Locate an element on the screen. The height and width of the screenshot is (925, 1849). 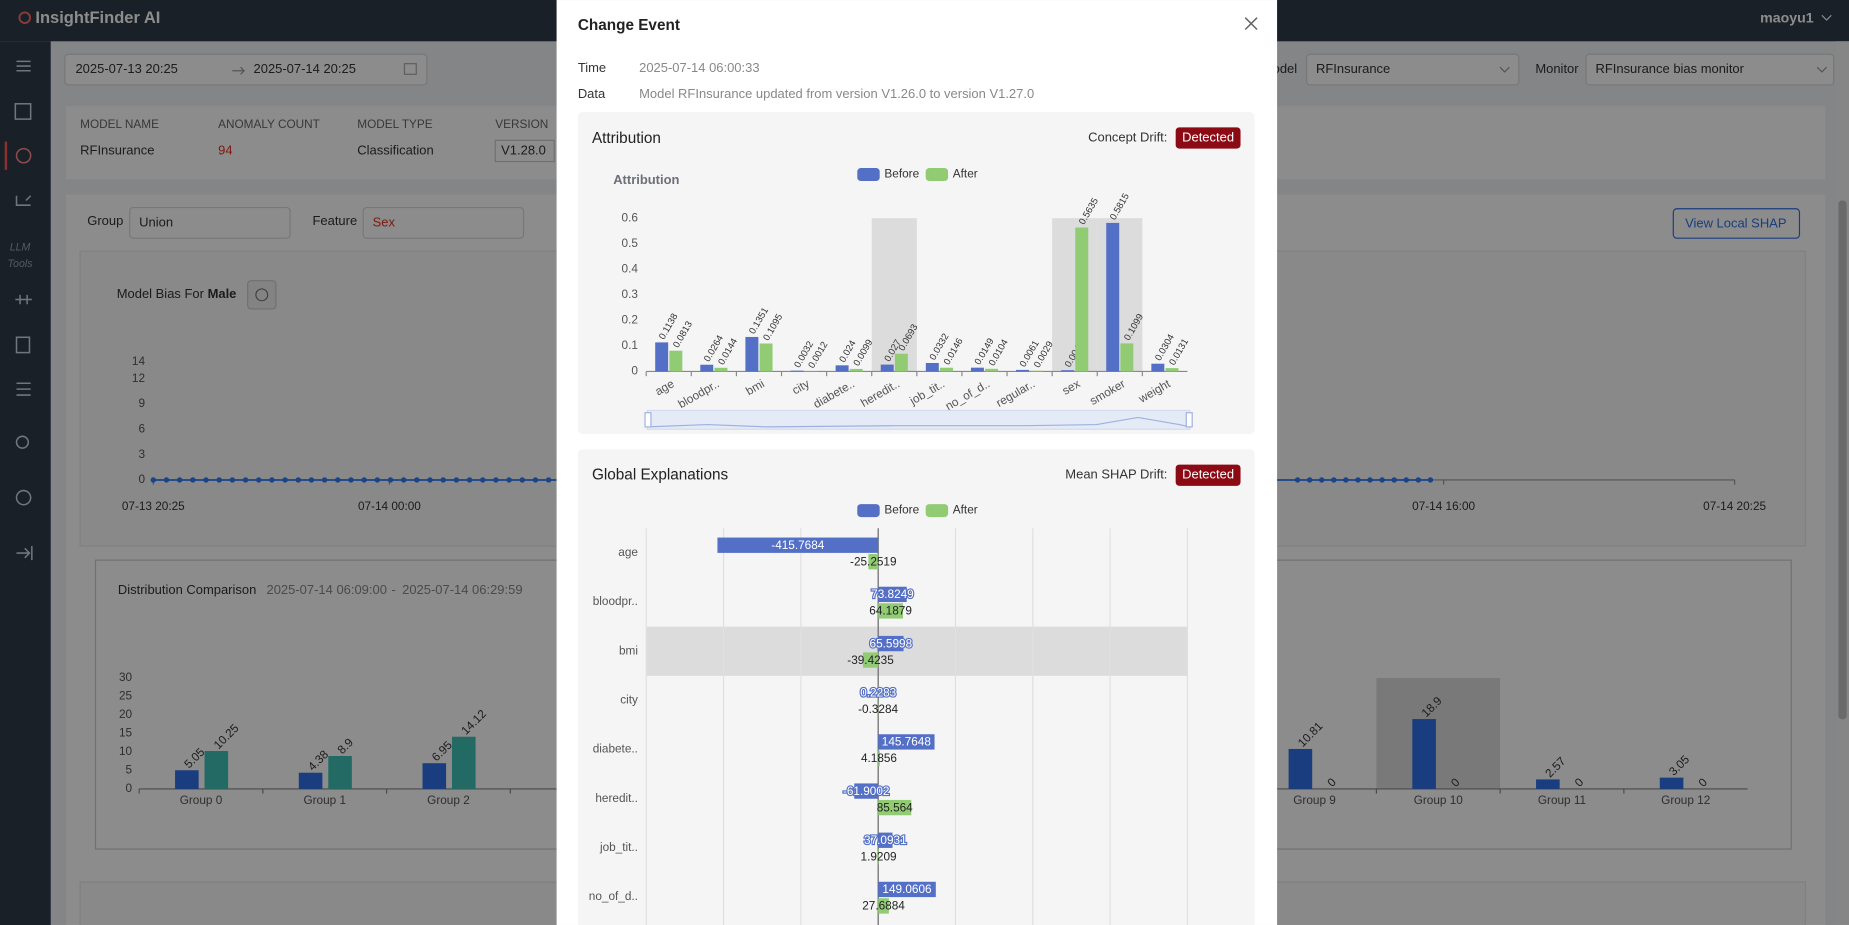
date-start: 2025-07-13 20:25 is located at coordinates (126, 68).